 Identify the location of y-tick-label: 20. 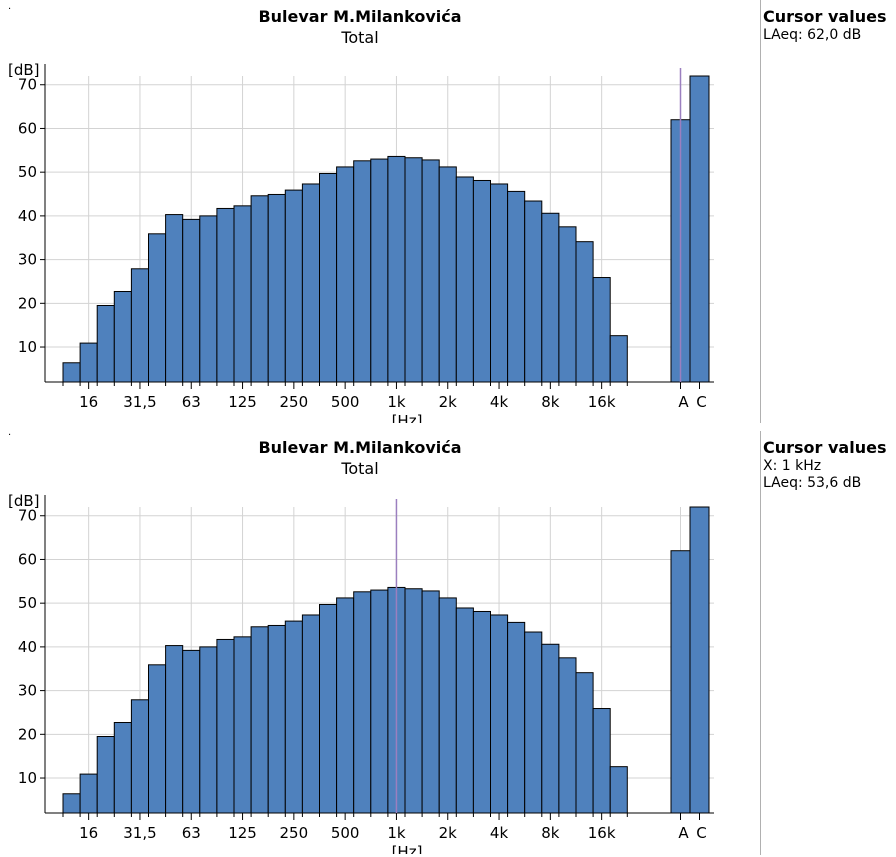
(27, 303).